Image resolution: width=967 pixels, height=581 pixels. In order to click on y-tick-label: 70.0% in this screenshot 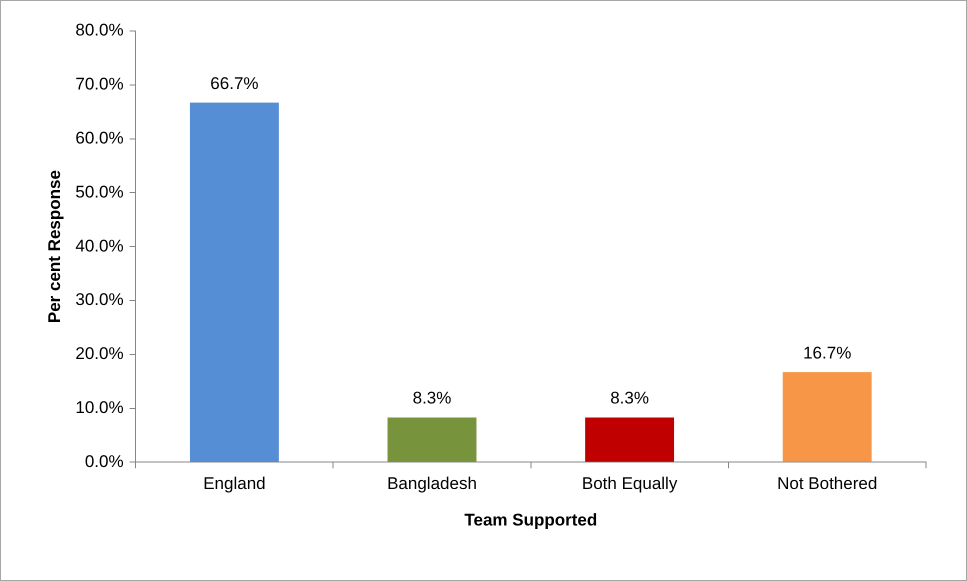, I will do `click(99, 84)`.